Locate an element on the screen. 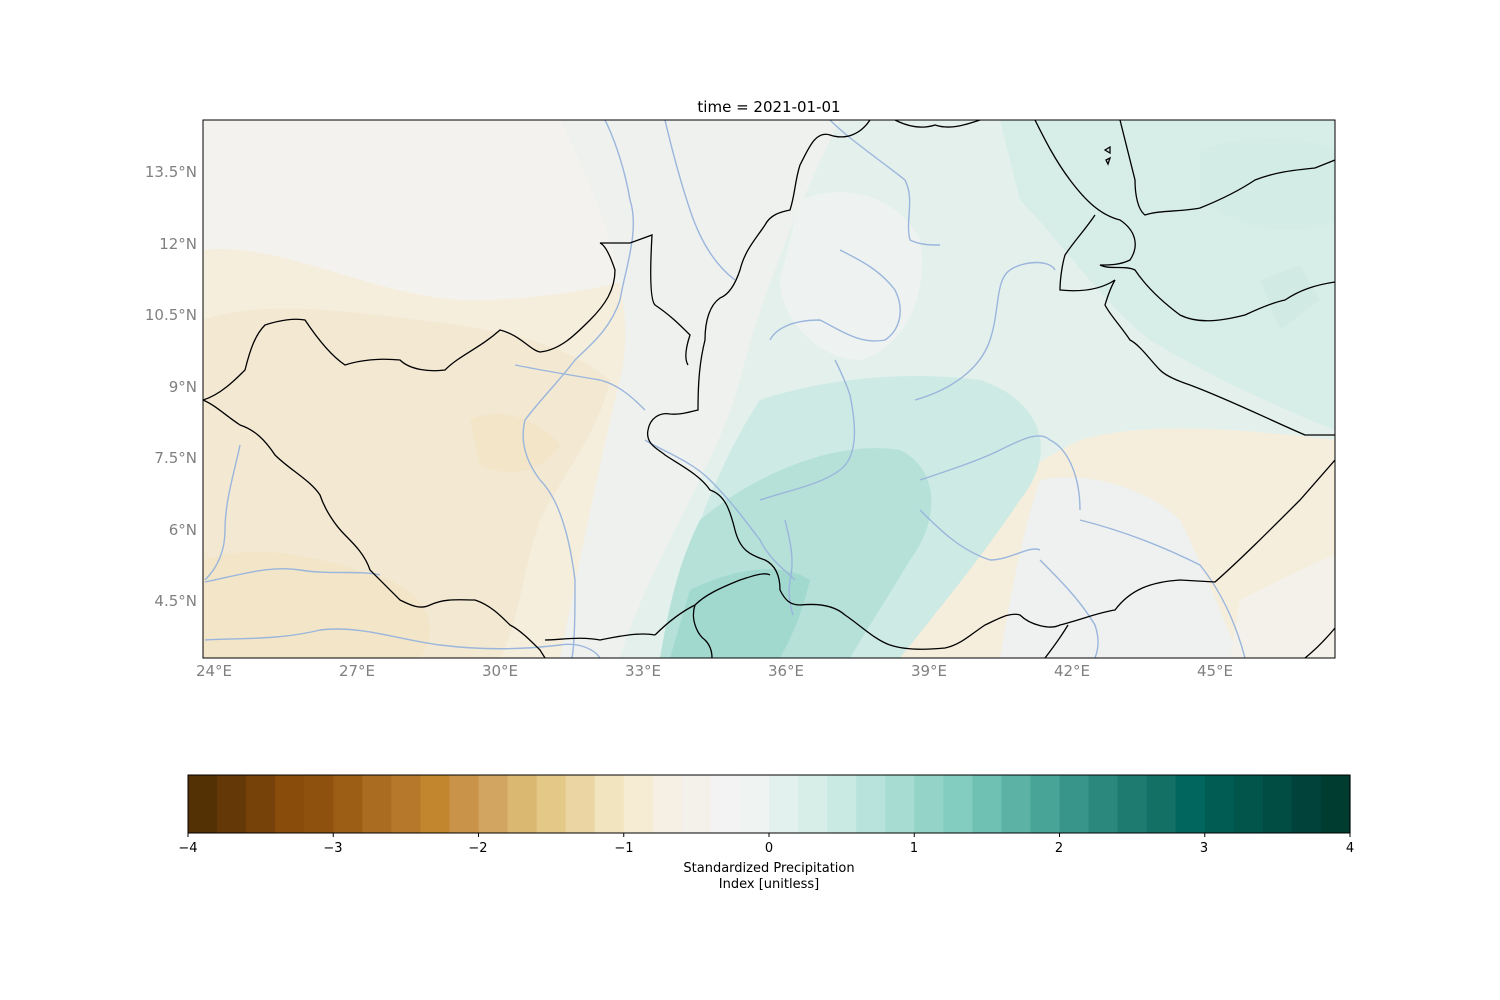 The height and width of the screenshot is (1000, 1500). lon-tick-label: 30°E is located at coordinates (500, 671).